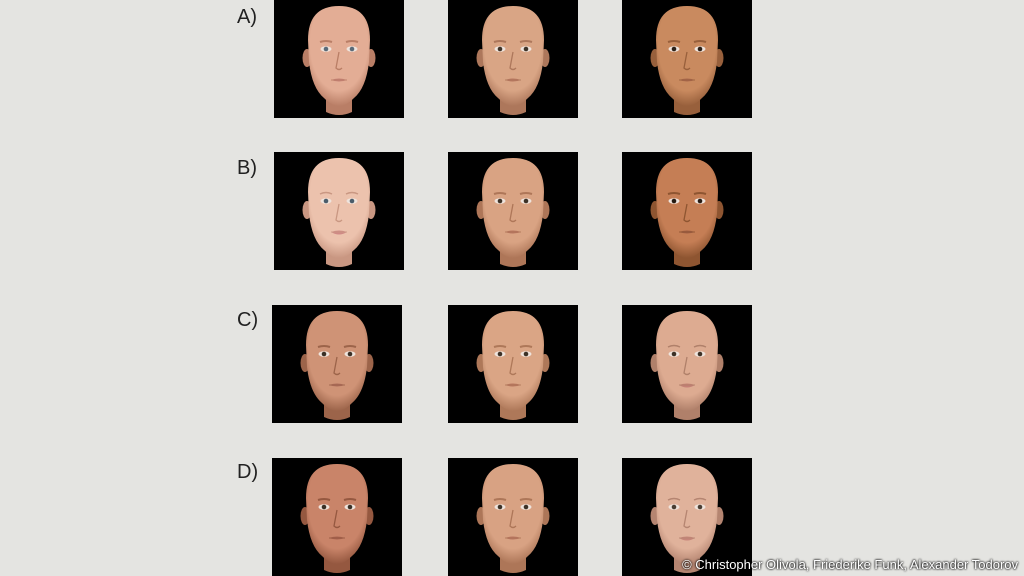 This screenshot has width=1024, height=576. What do you see at coordinates (247, 17) in the screenshot?
I see `row-label-a: A)` at bounding box center [247, 17].